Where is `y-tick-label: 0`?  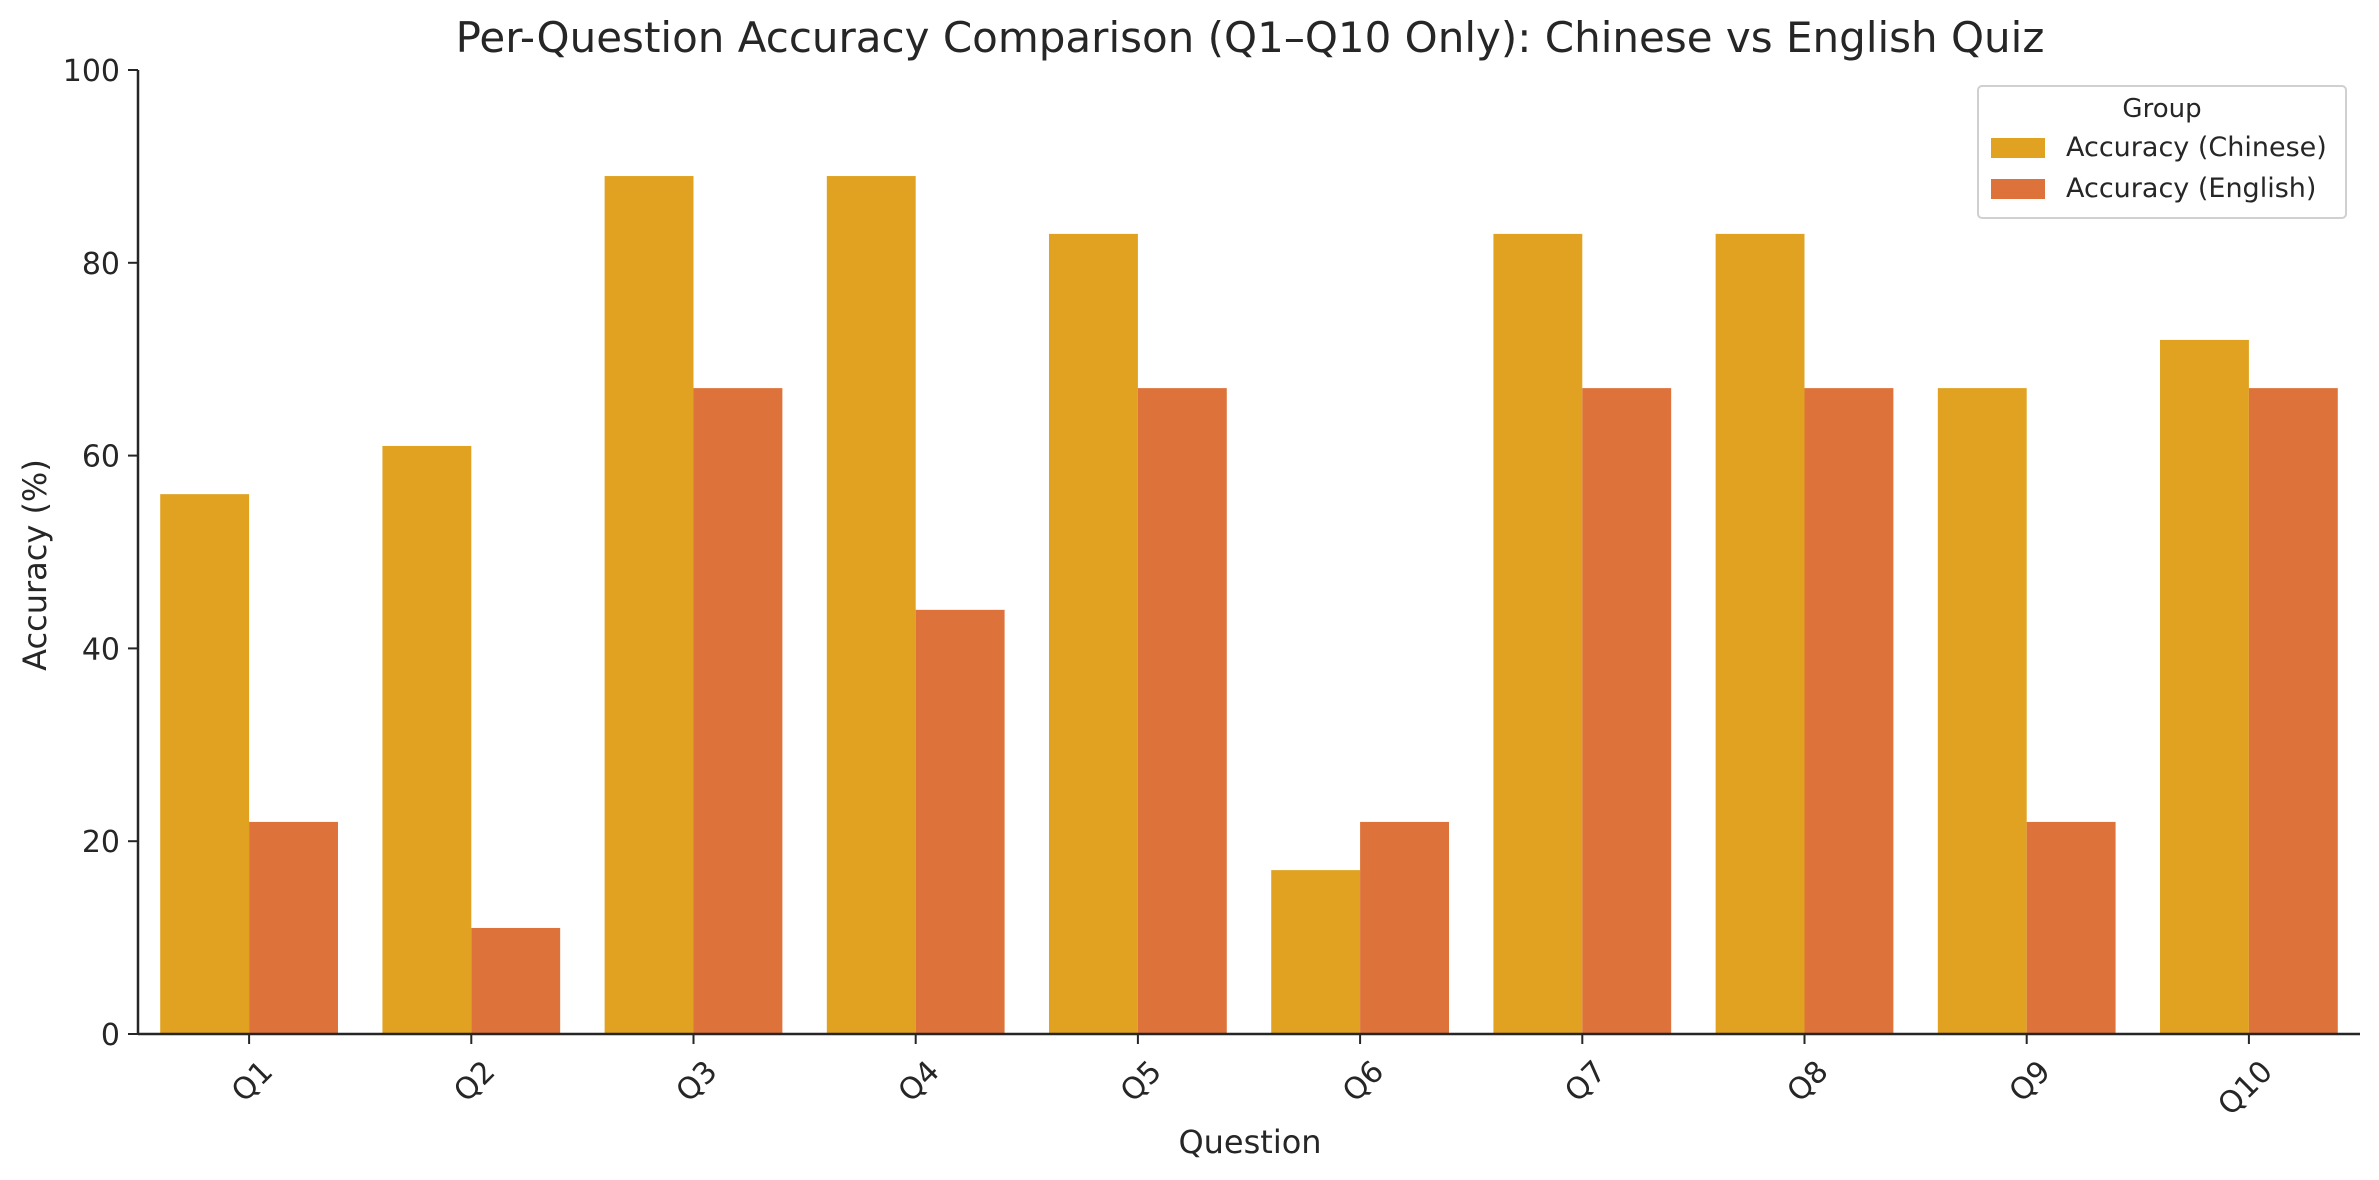 y-tick-label: 0 is located at coordinates (110, 1035).